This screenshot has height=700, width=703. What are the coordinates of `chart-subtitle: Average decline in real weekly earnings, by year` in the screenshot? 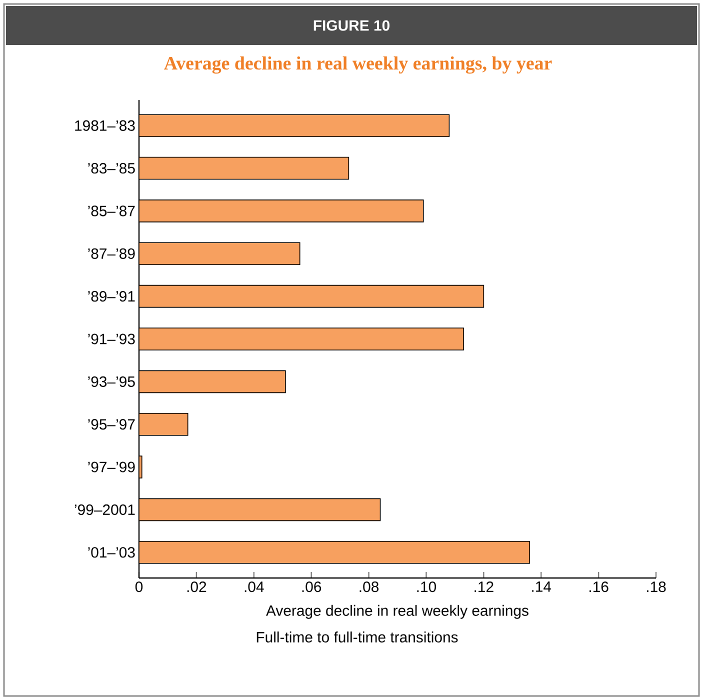 It's located at (358, 65).